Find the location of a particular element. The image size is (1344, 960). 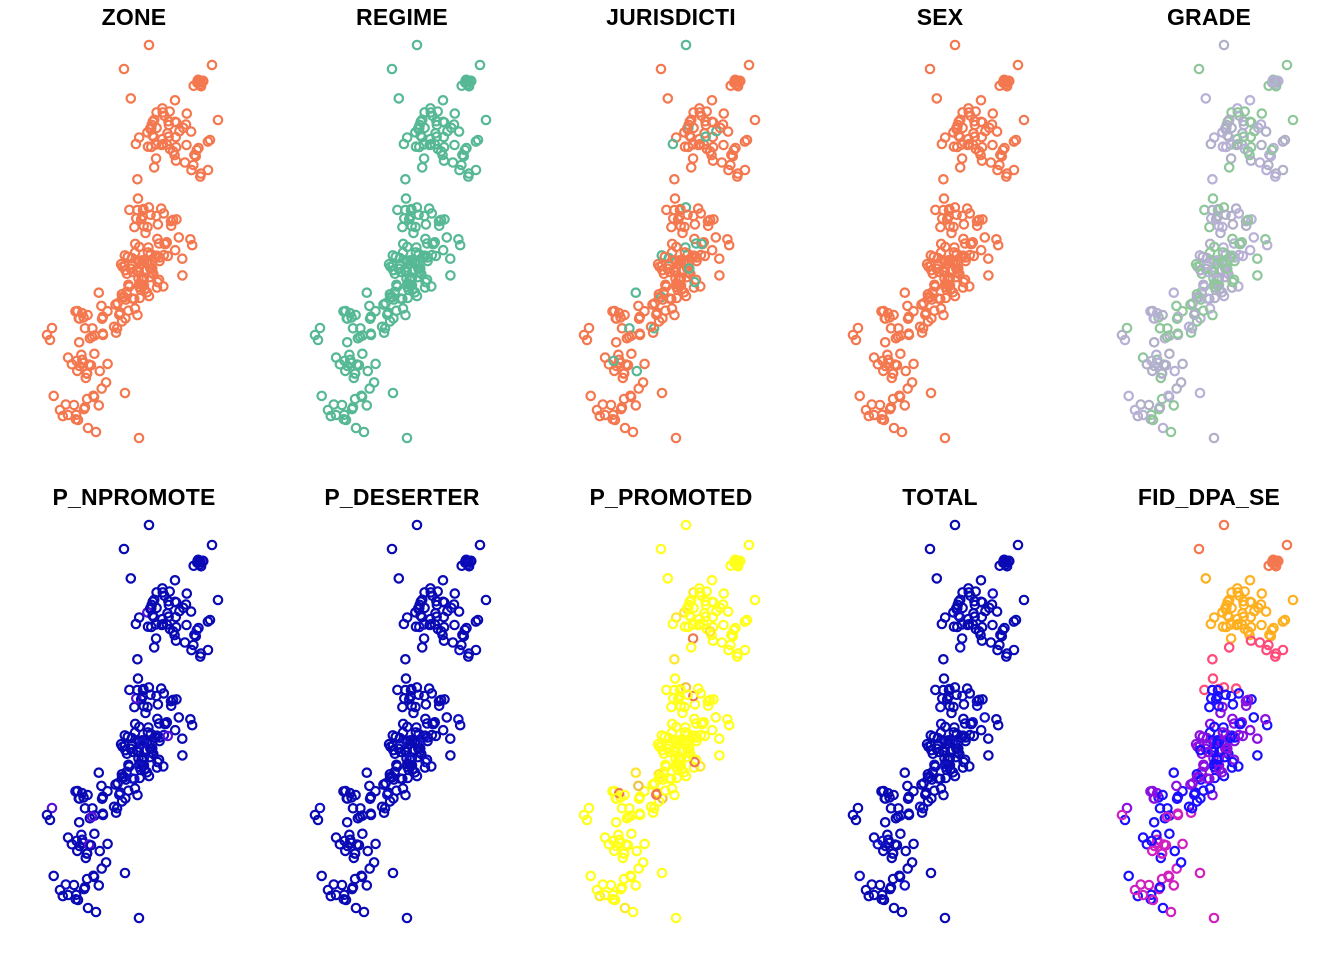

map-panel-p-deserter: P_DESERTER is located at coordinates (402, 720).